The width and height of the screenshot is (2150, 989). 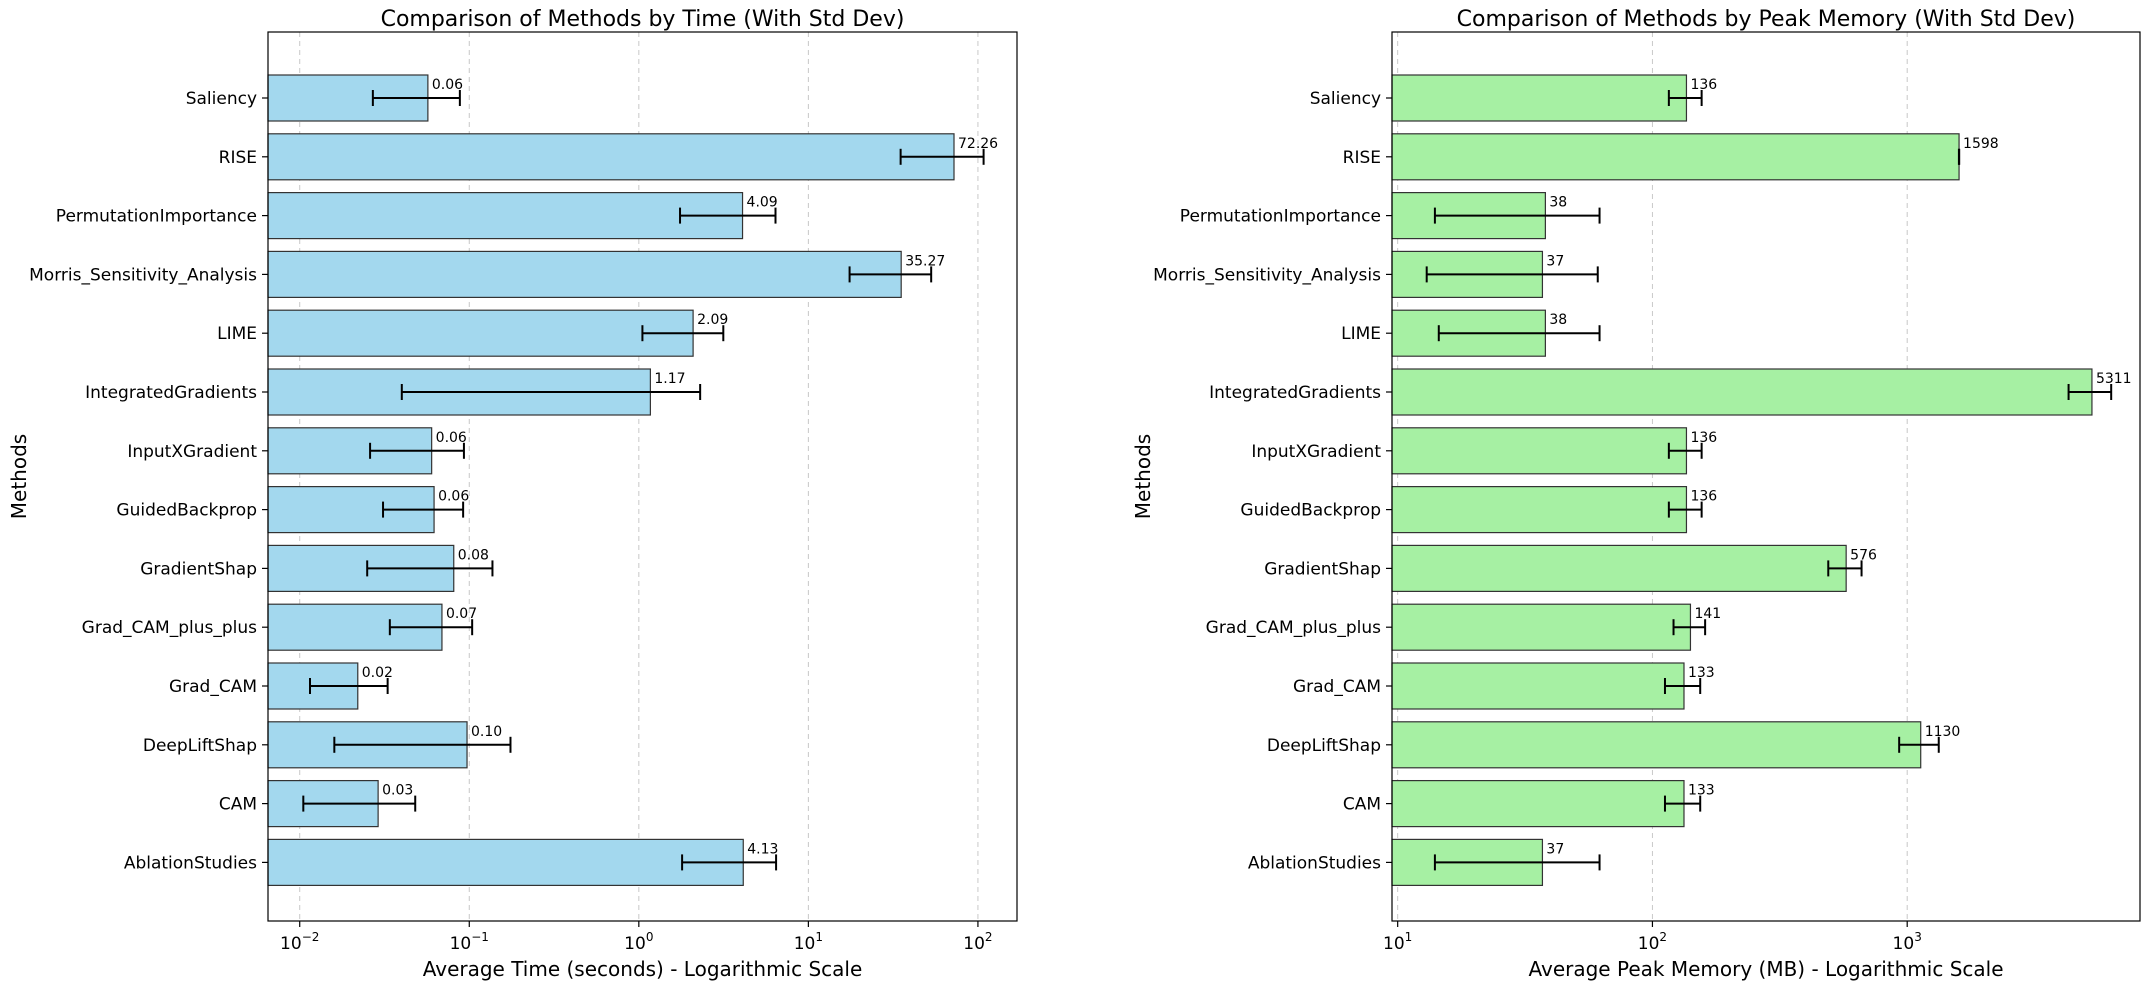 What do you see at coordinates (469, 942) in the screenshot?
I see `x-tick-label: 10⁻¹` at bounding box center [469, 942].